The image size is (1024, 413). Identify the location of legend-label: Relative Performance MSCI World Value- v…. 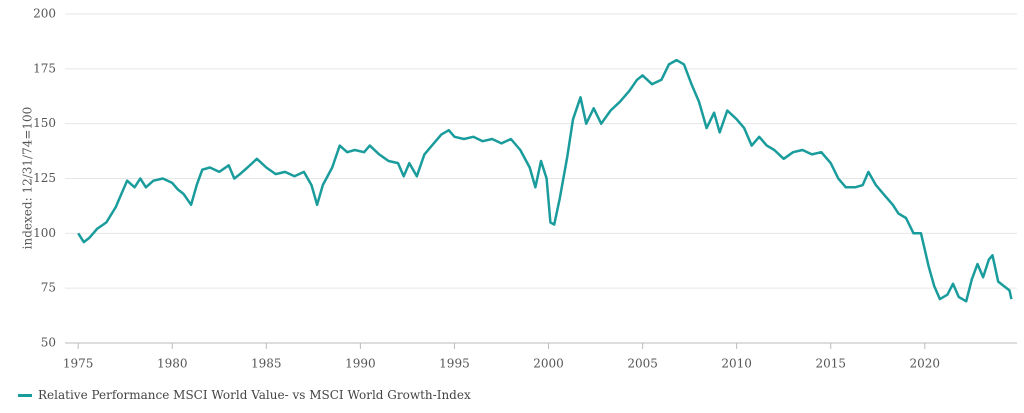
(254, 395).